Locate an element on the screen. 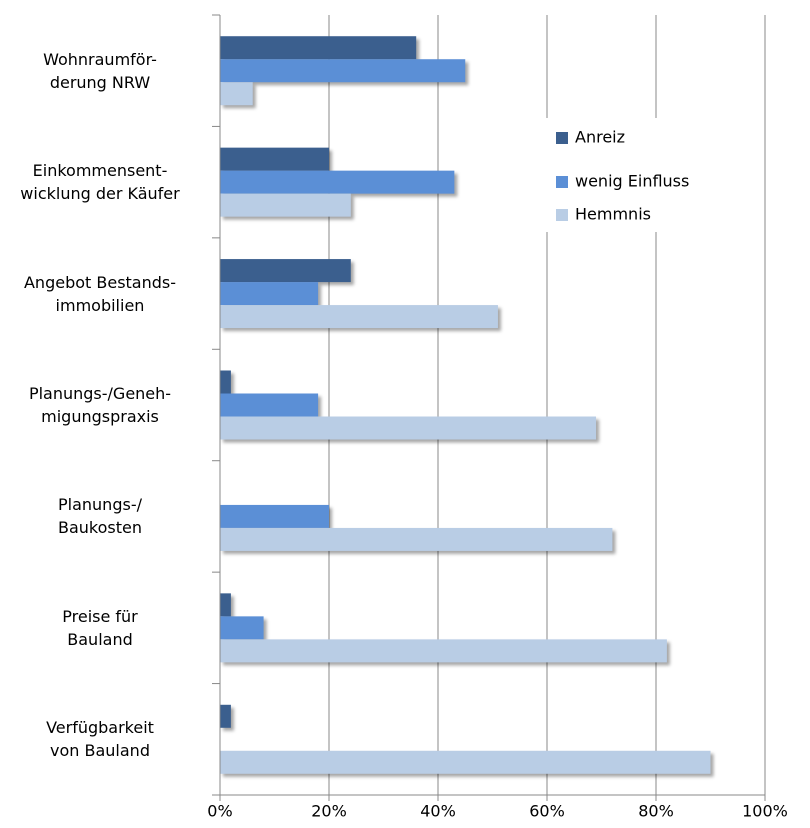  legend-label: wenig Einfluss is located at coordinates (632, 181).